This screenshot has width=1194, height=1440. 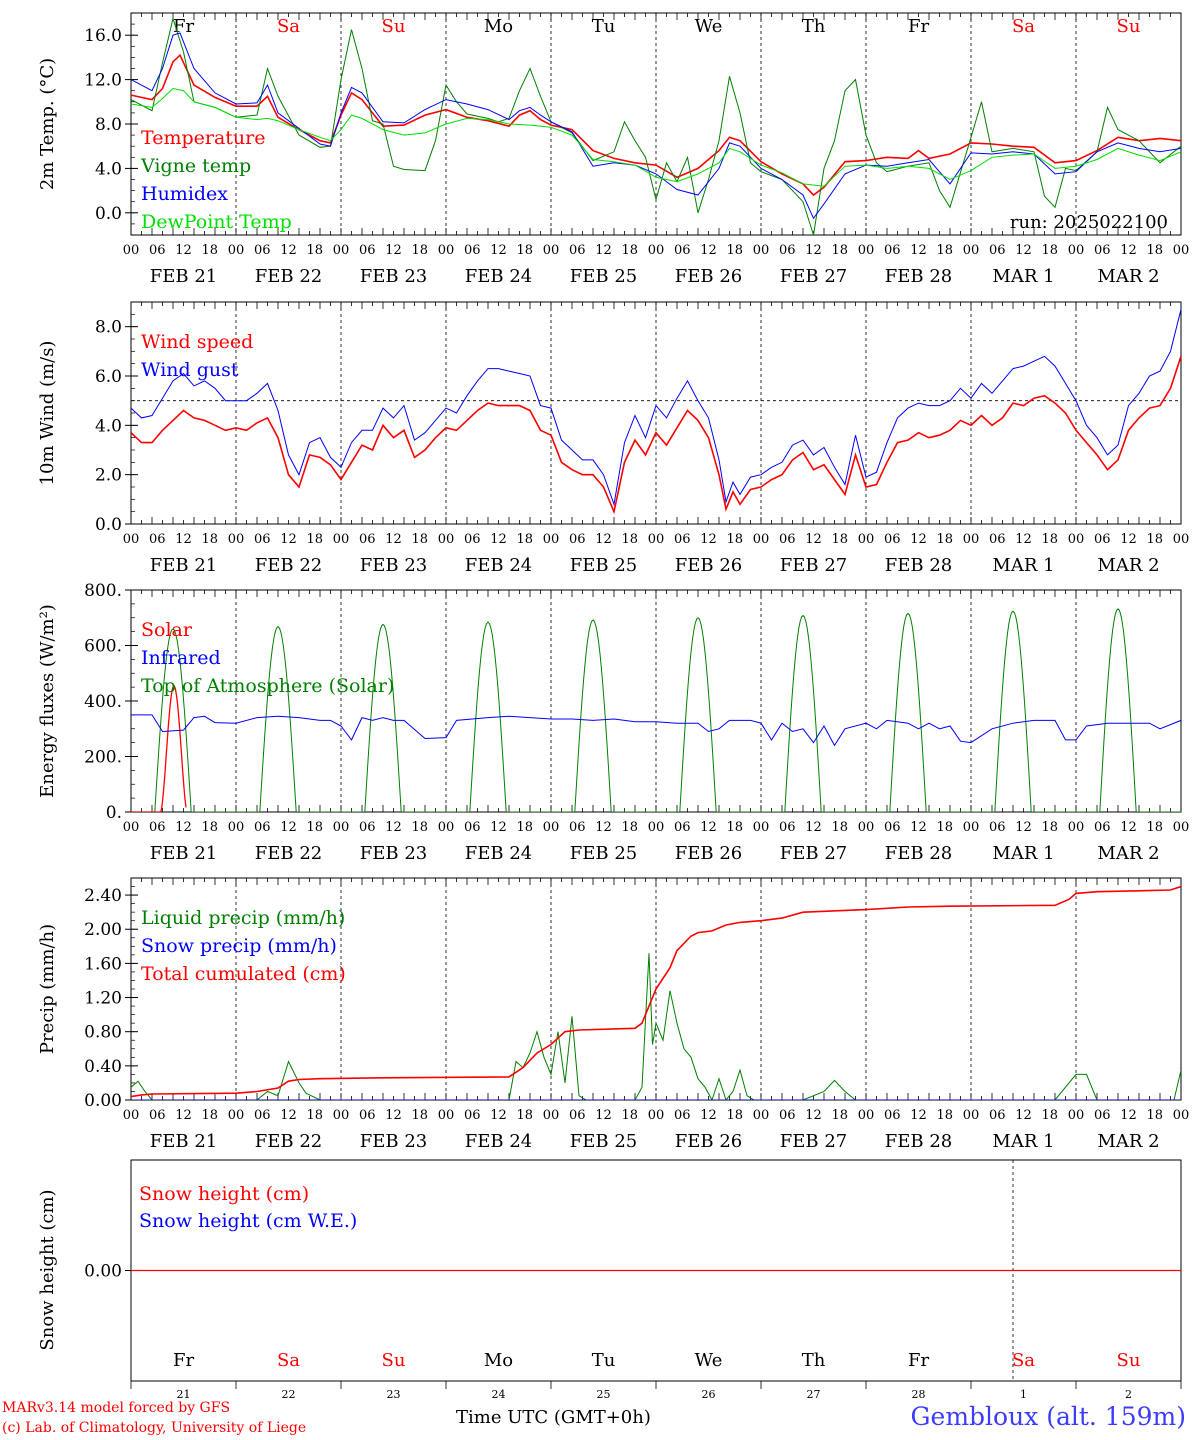 What do you see at coordinates (498, 276) in the screenshot?
I see `date-label: FEB 24` at bounding box center [498, 276].